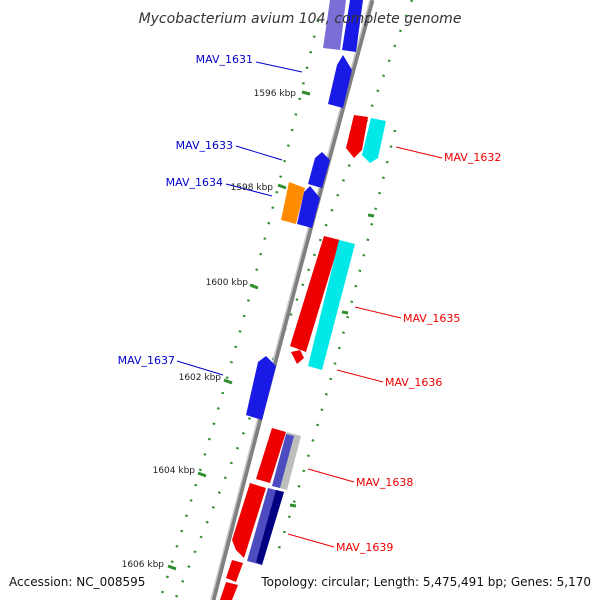  Describe the element at coordinates (431, 318) in the screenshot. I see `gene-label-mav-1635: MAV_1635` at that location.